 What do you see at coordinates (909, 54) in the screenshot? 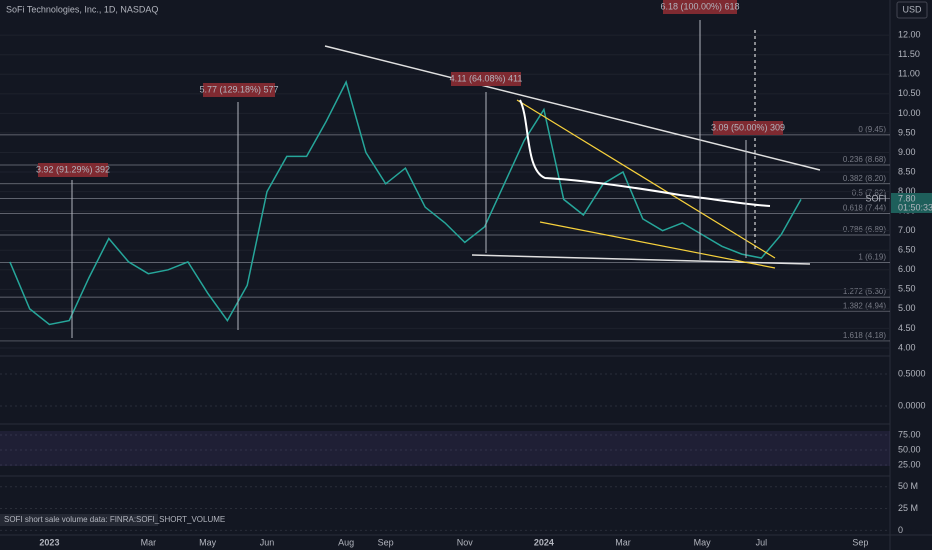
I see `y-tick-label: 11.50` at bounding box center [909, 54].